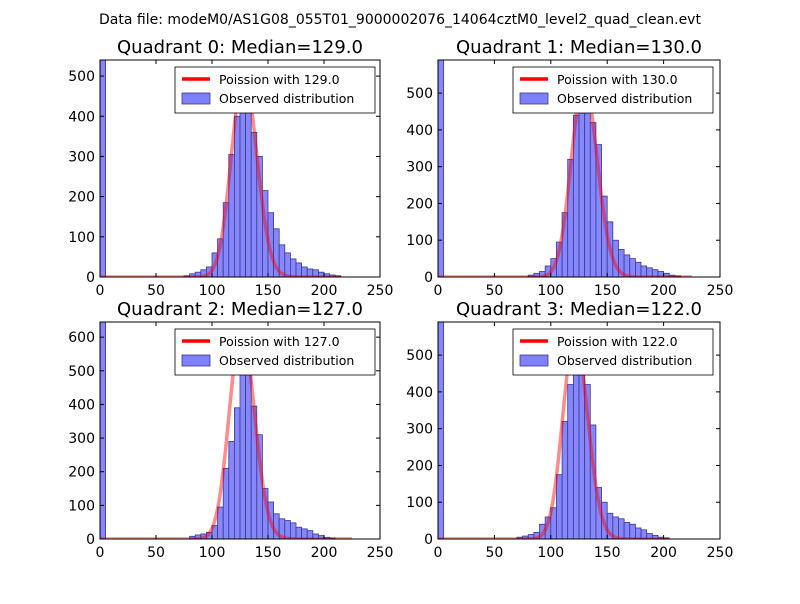  I want to click on legend-line-label: Poission with 127.0, so click(279, 341).